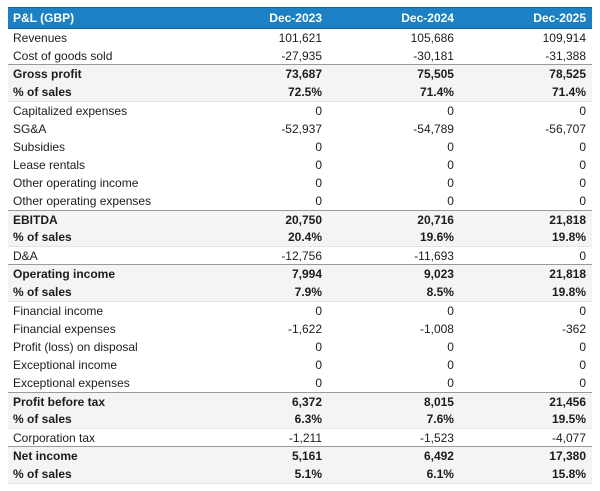 The width and height of the screenshot is (600, 491). Describe the element at coordinates (262, 328) in the screenshot. I see `cell-value: -1,622` at that location.